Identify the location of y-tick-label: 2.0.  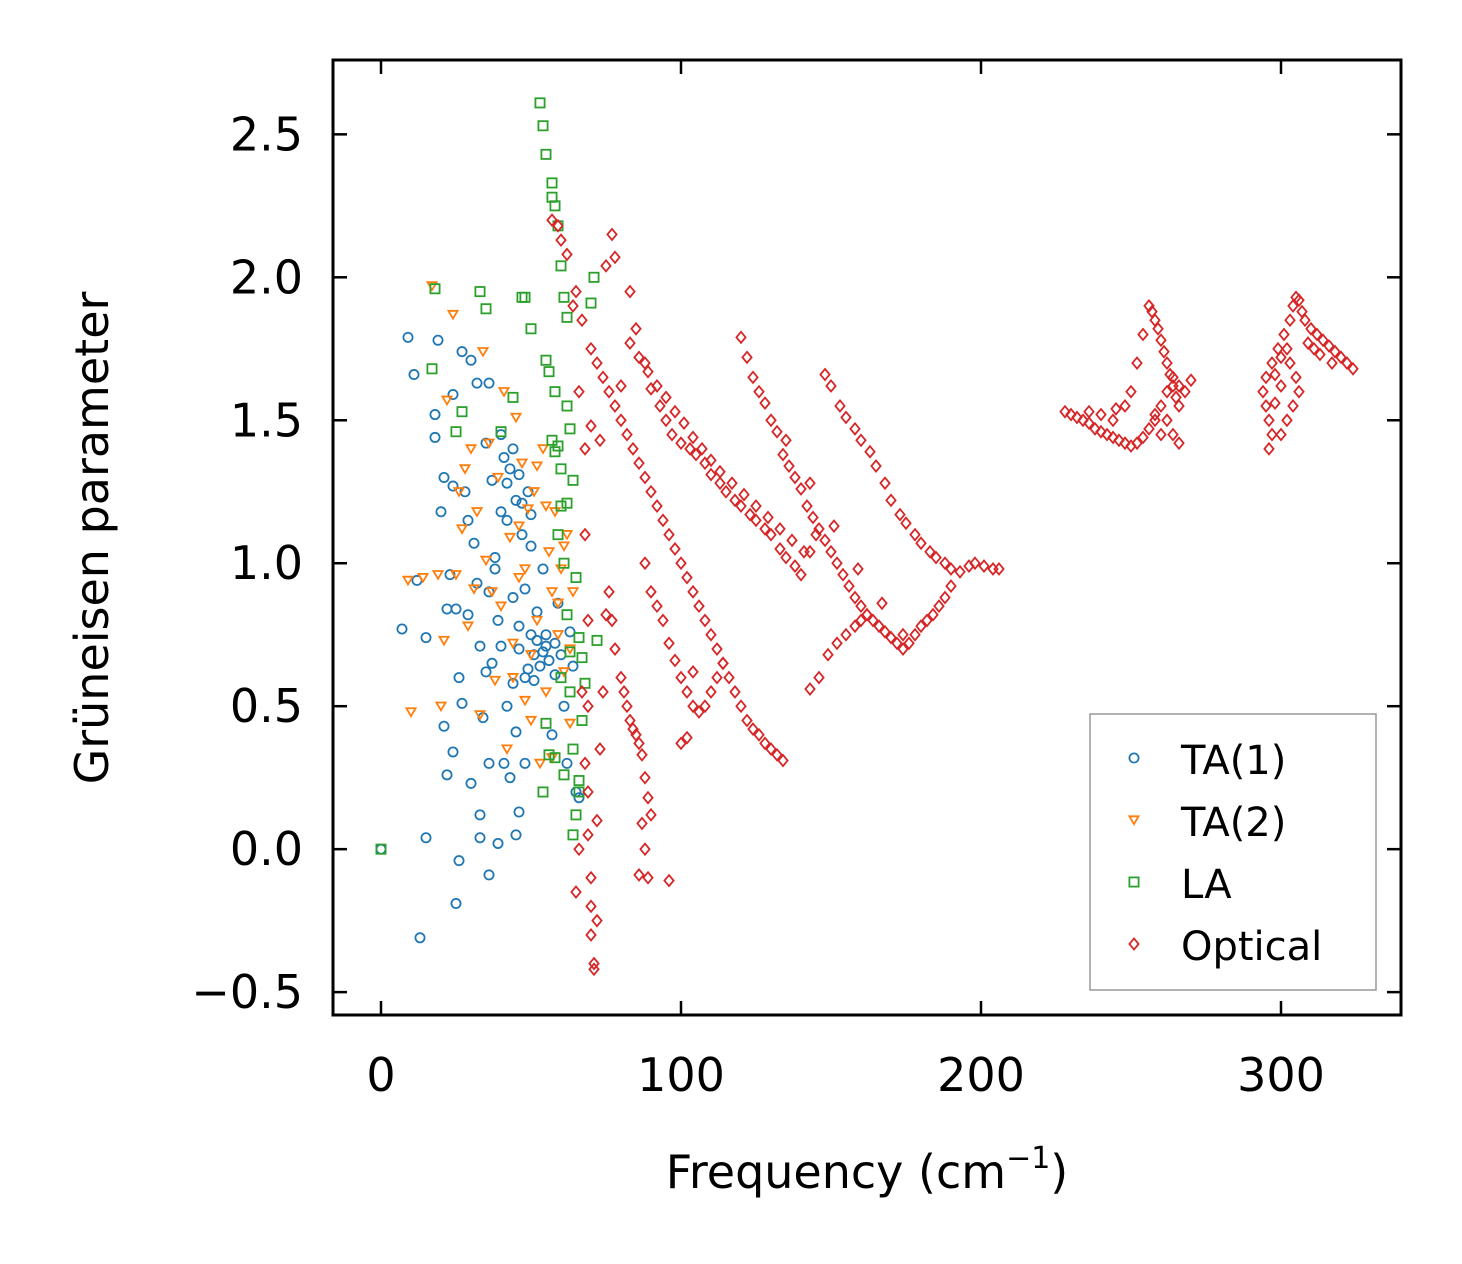
(266, 277).